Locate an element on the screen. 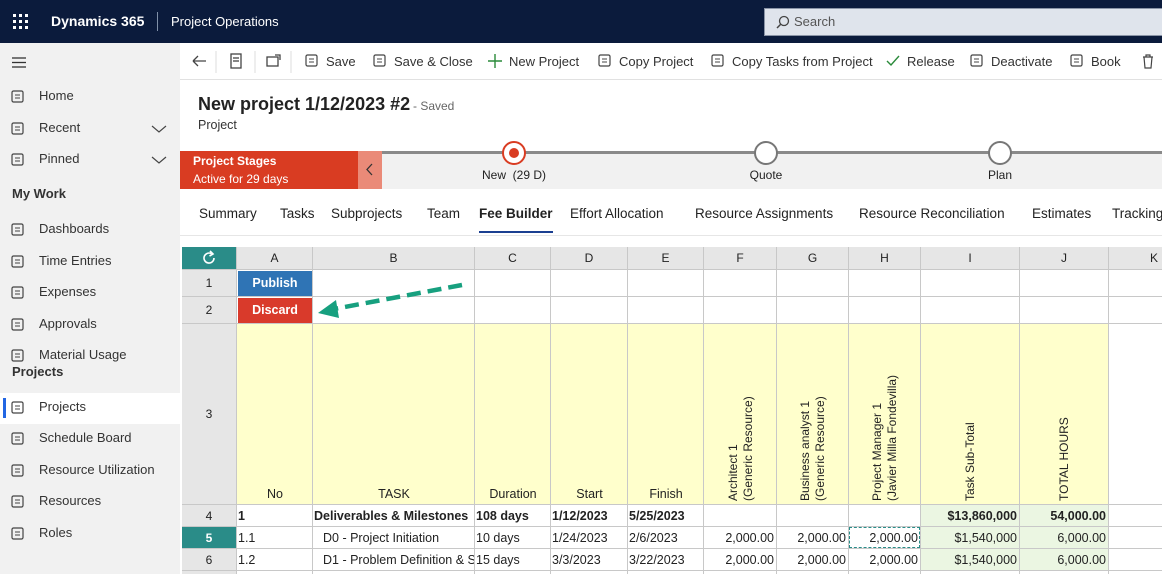 Image resolution: width=1162 pixels, height=574 pixels. sheet-button: Publish is located at coordinates (275, 283).